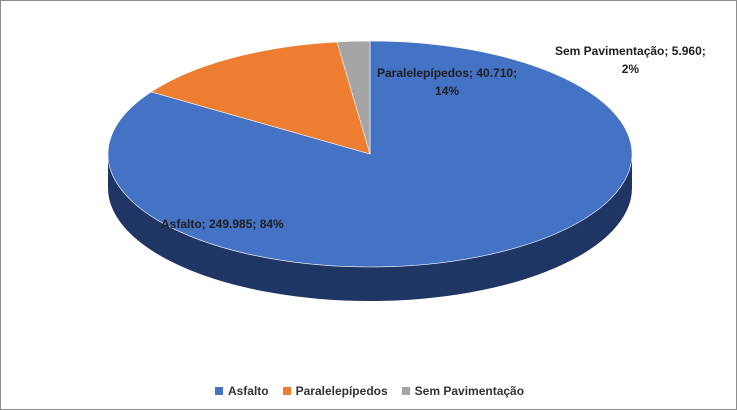 The height and width of the screenshot is (410, 737). I want to click on legend: Asfalto Paralelepípedos Sem Pavimentação, so click(369, 391).